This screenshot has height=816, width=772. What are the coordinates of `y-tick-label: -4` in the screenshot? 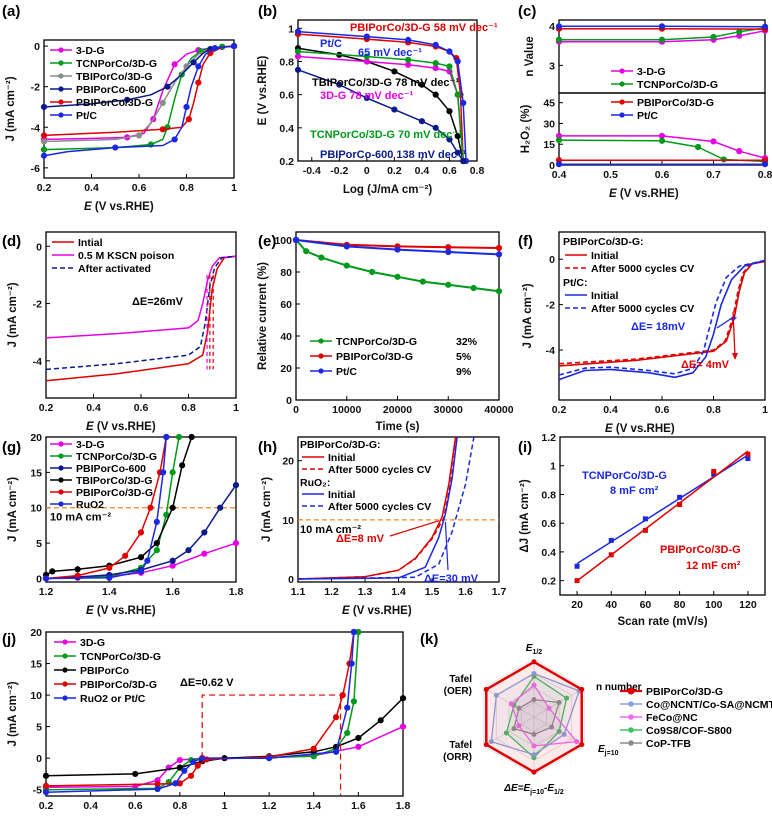 It's located at (35, 128).